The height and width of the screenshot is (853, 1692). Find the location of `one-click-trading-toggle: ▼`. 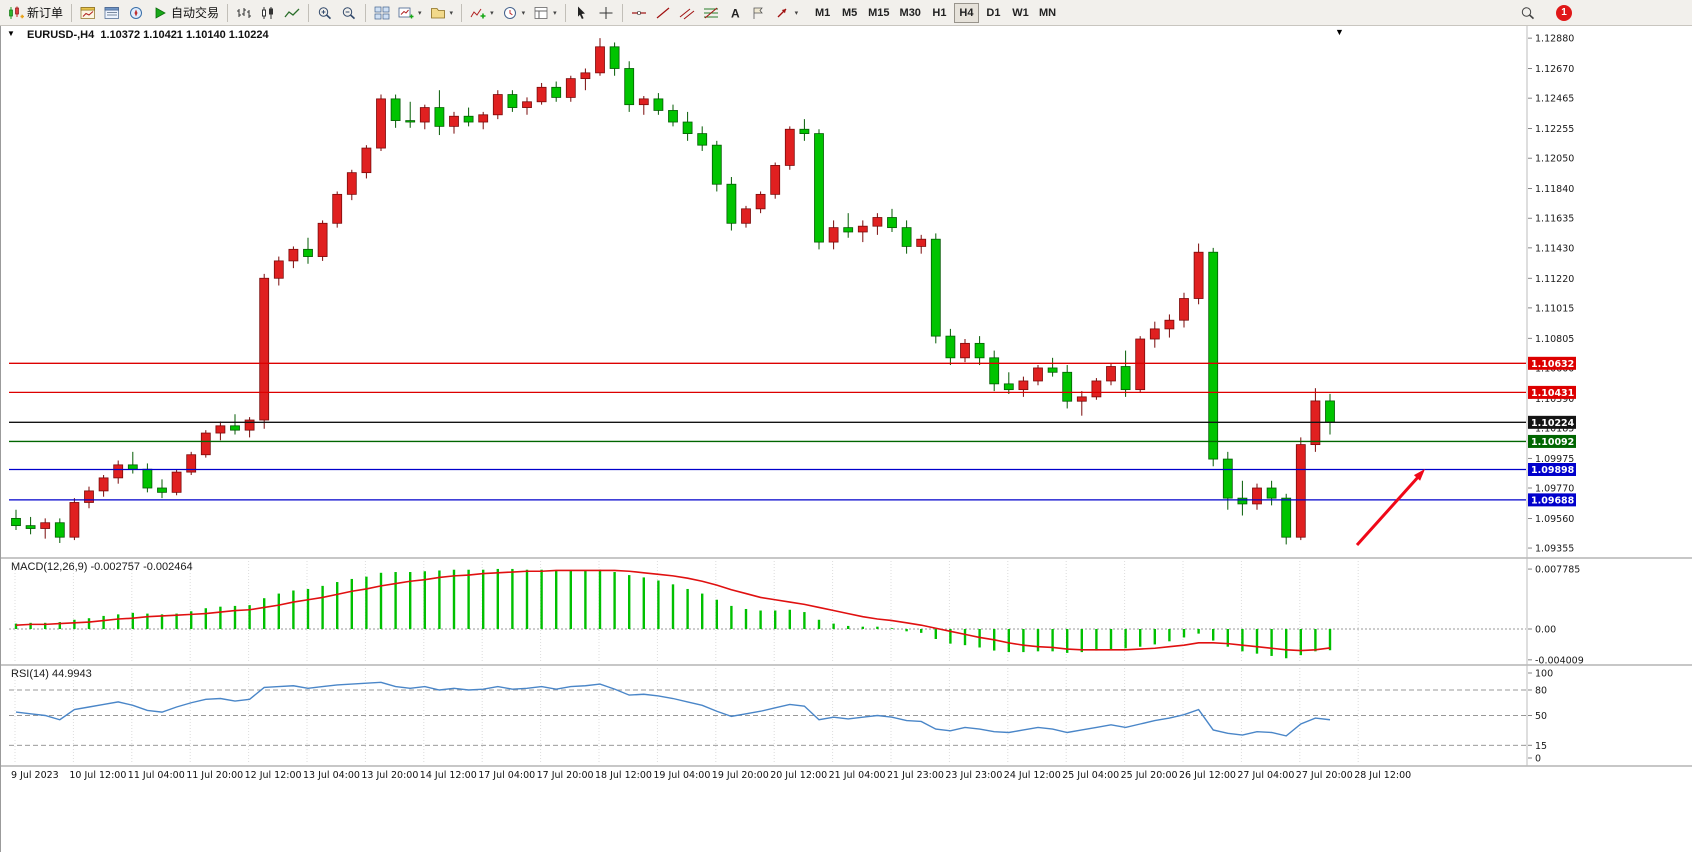

one-click-trading-toggle: ▼ is located at coordinates (11, 33).